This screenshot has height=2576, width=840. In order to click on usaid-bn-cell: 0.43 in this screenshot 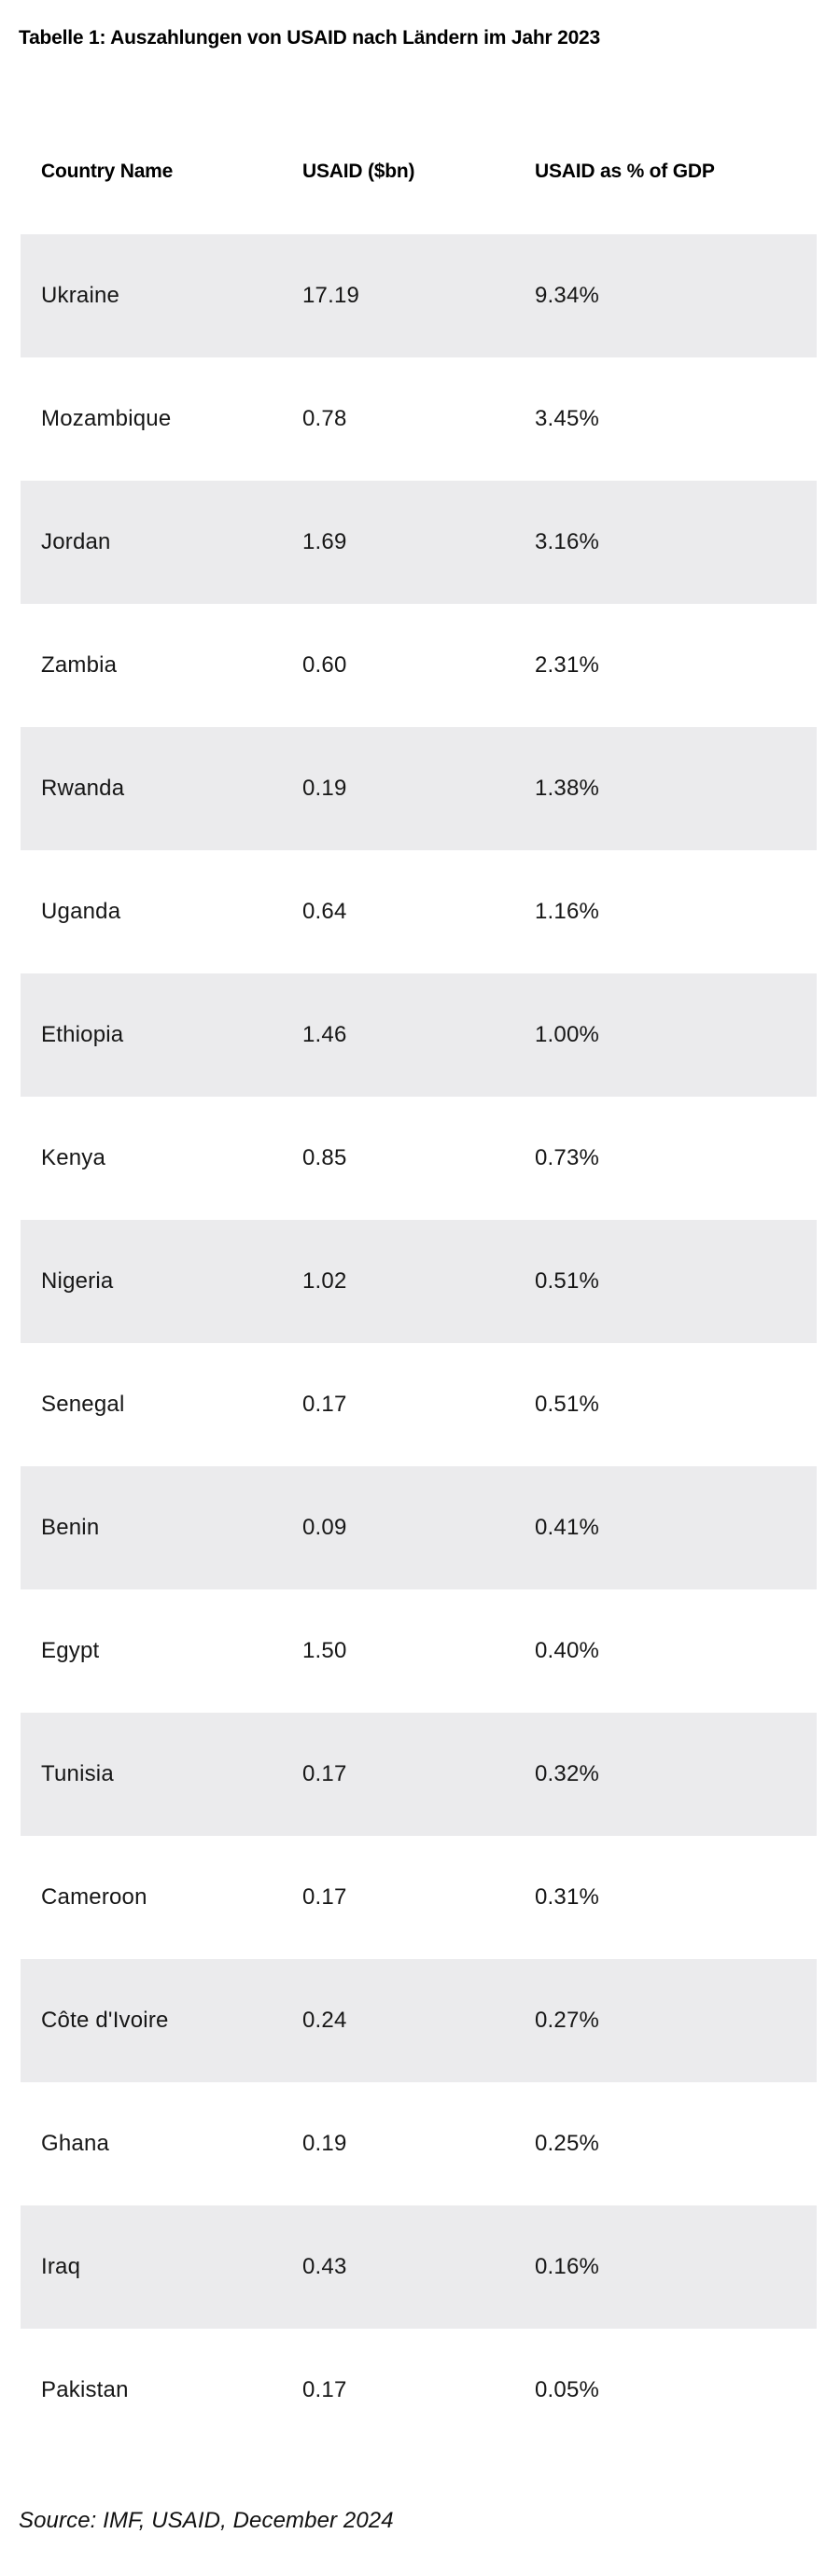, I will do `click(324, 2266)`.